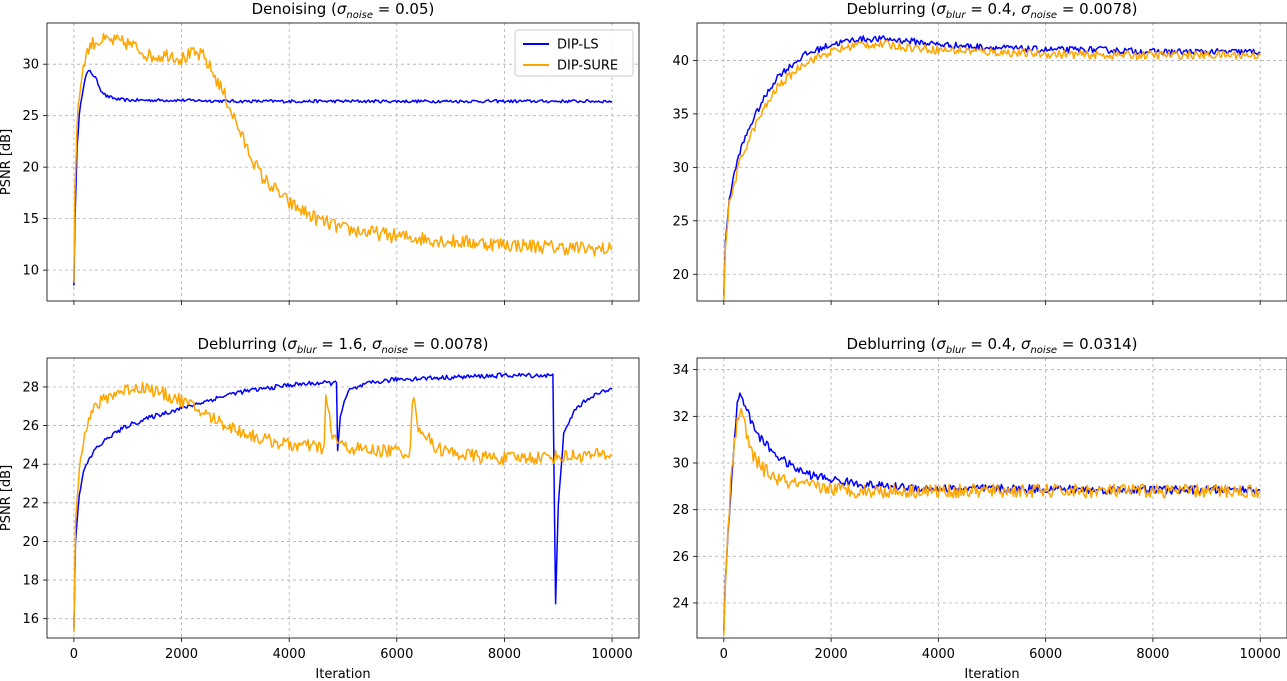  Describe the element at coordinates (30, 581) in the screenshot. I see `y-tick-label: 18` at that location.